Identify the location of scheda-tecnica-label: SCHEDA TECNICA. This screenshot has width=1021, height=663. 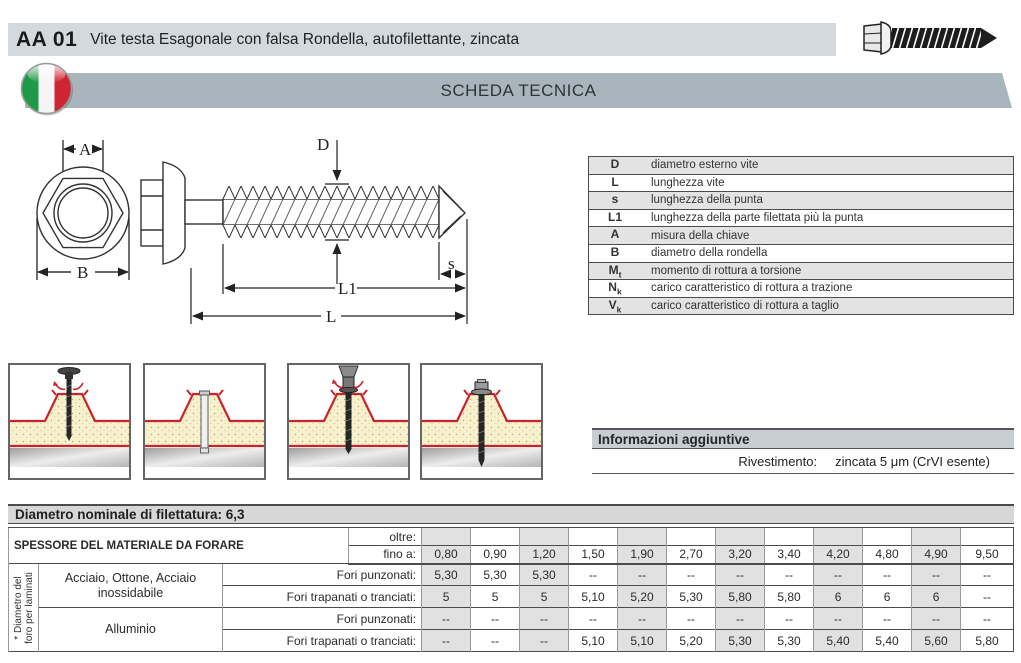
(518, 90).